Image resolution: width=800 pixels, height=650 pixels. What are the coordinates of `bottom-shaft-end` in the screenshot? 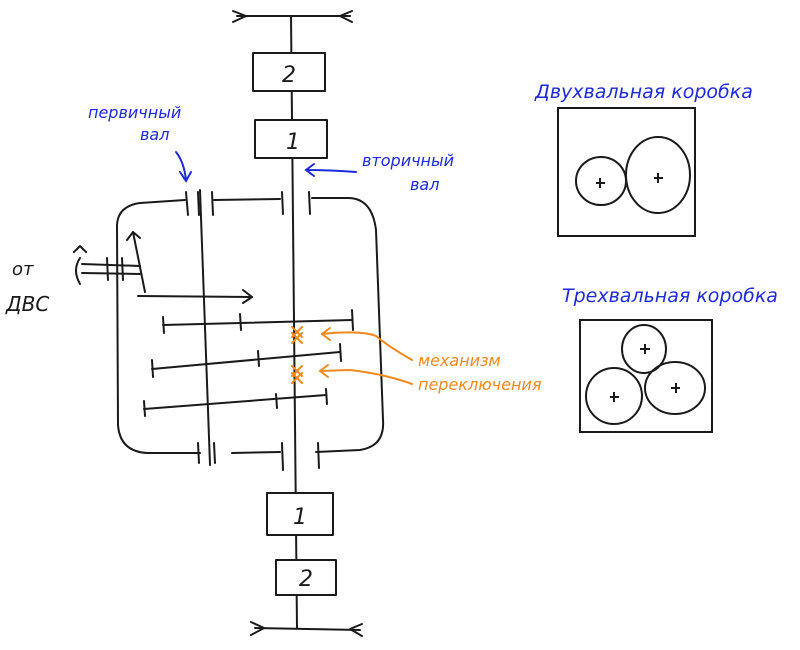 It's located at (306, 629).